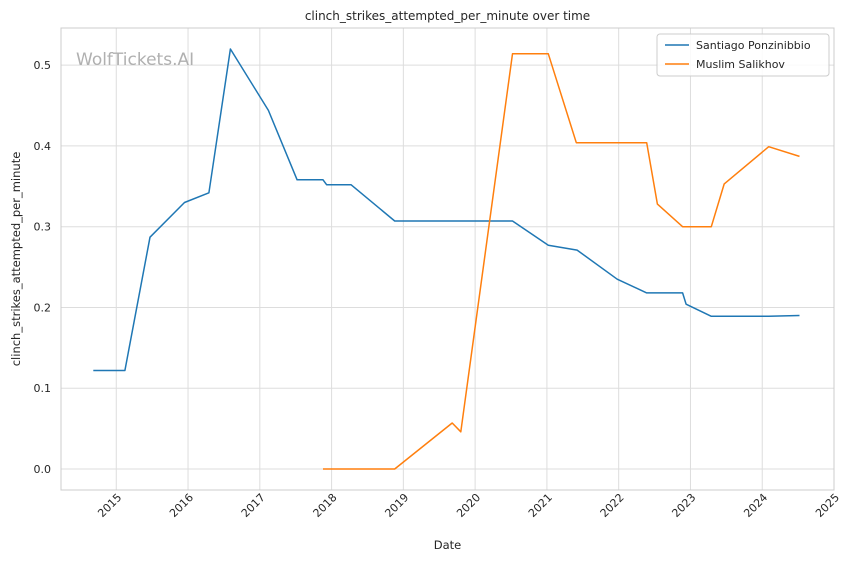 The width and height of the screenshot is (858, 561). What do you see at coordinates (43, 227) in the screenshot?
I see `y-tick-label: 0.3` at bounding box center [43, 227].